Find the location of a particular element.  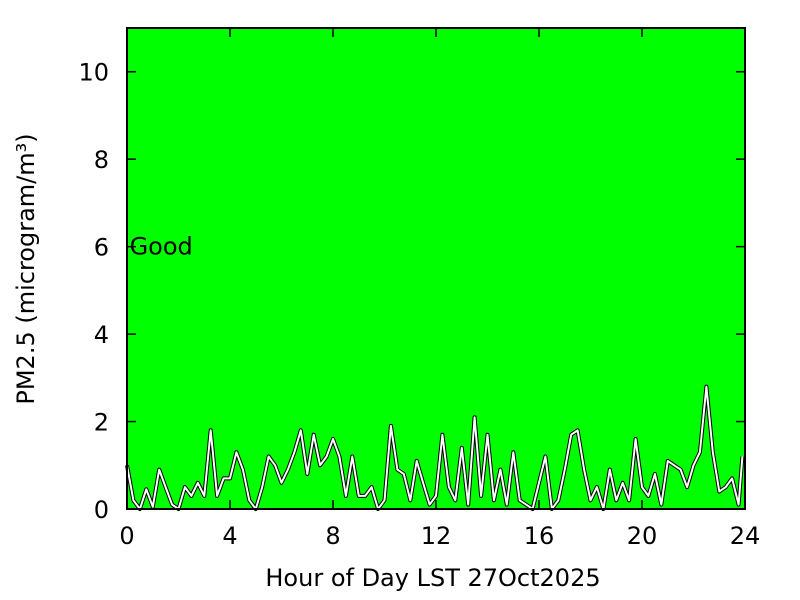

y-tick-label: 10 is located at coordinates (93, 73).